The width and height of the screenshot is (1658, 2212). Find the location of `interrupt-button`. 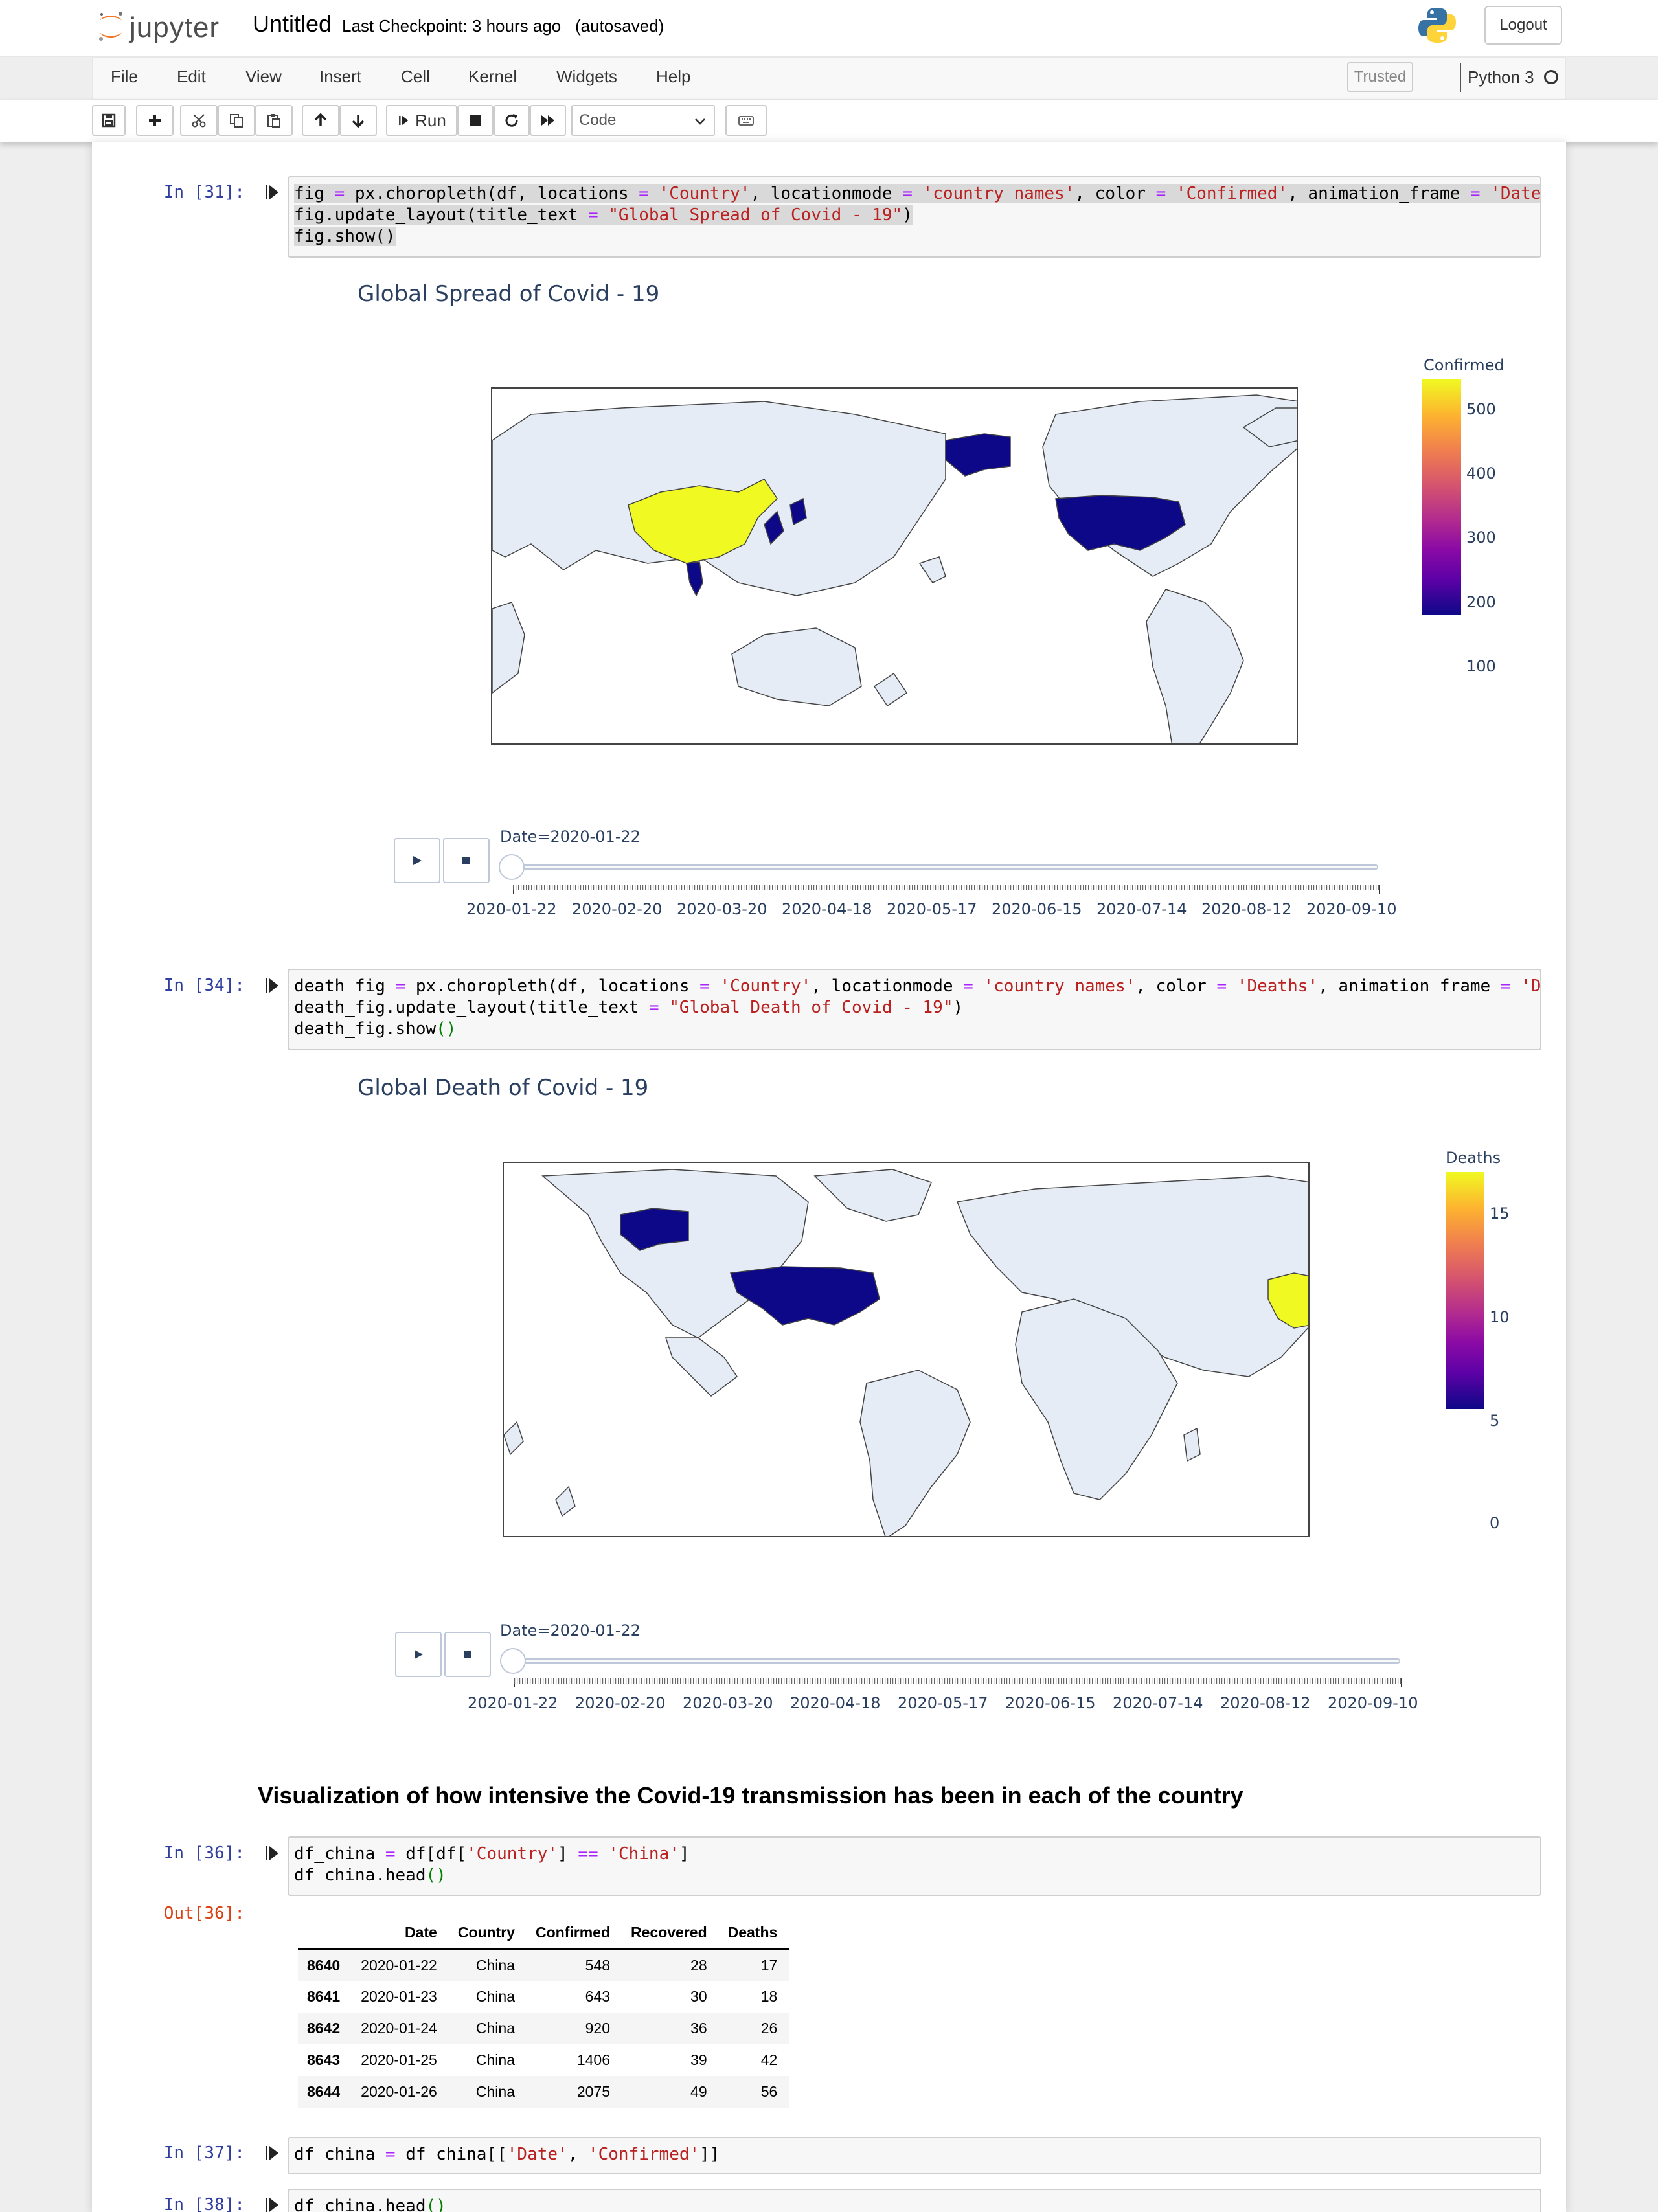

interrupt-button is located at coordinates (475, 121).